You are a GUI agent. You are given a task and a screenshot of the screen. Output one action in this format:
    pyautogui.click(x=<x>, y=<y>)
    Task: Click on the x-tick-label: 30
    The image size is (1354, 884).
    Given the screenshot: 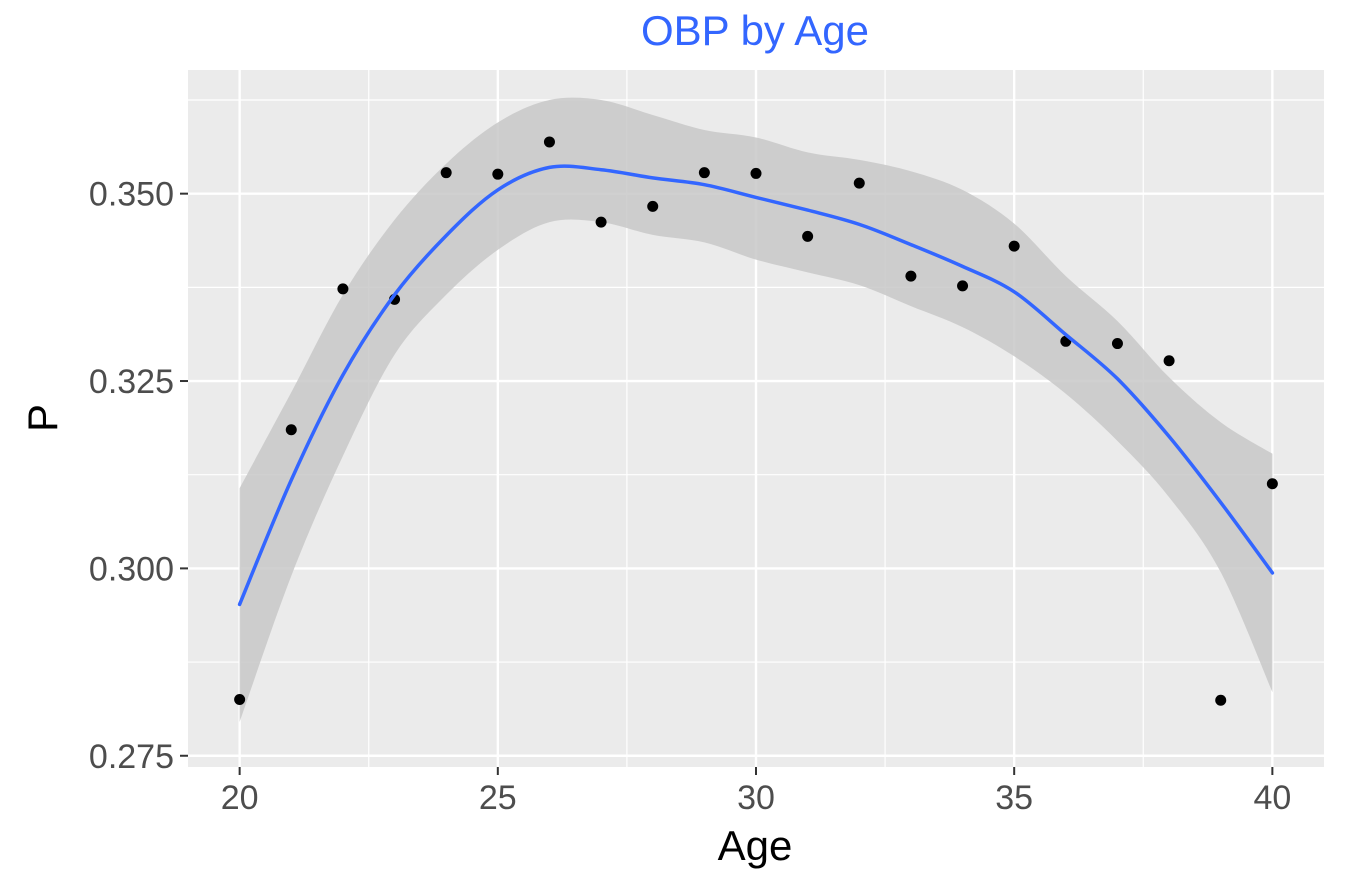 What is the action you would take?
    pyautogui.click(x=756, y=798)
    